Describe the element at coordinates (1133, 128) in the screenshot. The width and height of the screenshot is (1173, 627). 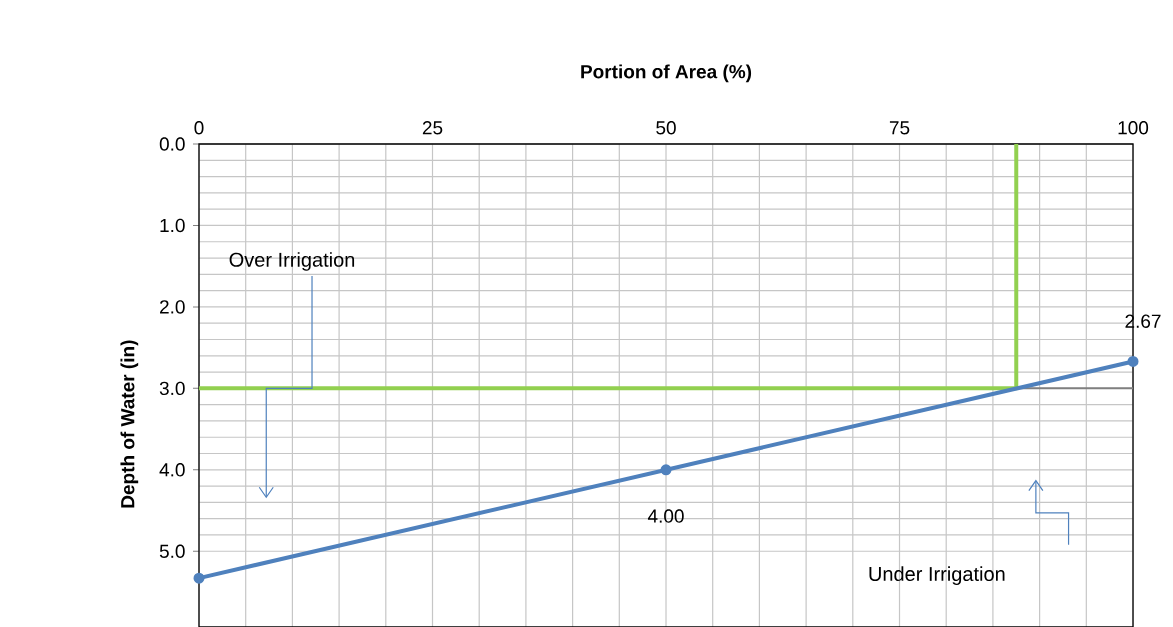
I see `x-tick-label: 100` at that location.